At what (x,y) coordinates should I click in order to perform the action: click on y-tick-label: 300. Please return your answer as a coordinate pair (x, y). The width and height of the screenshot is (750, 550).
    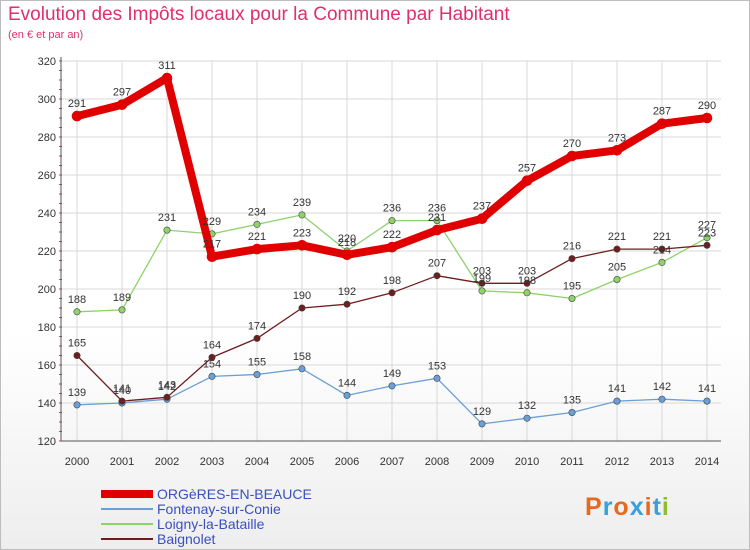
    Looking at the image, I should click on (47, 100).